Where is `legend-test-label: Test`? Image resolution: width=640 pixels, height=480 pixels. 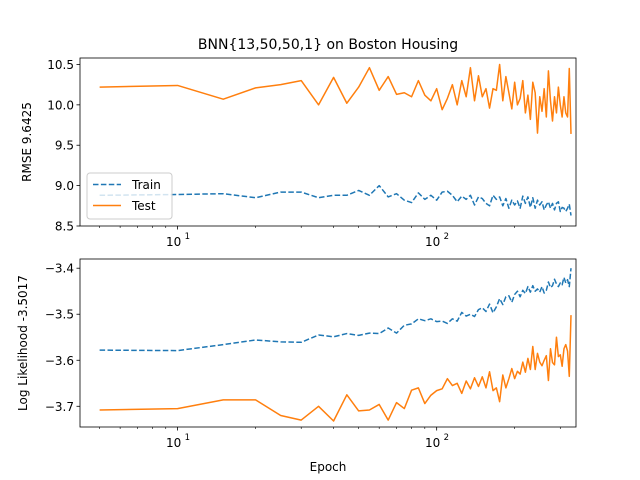
legend-test-label: Test is located at coordinates (143, 206).